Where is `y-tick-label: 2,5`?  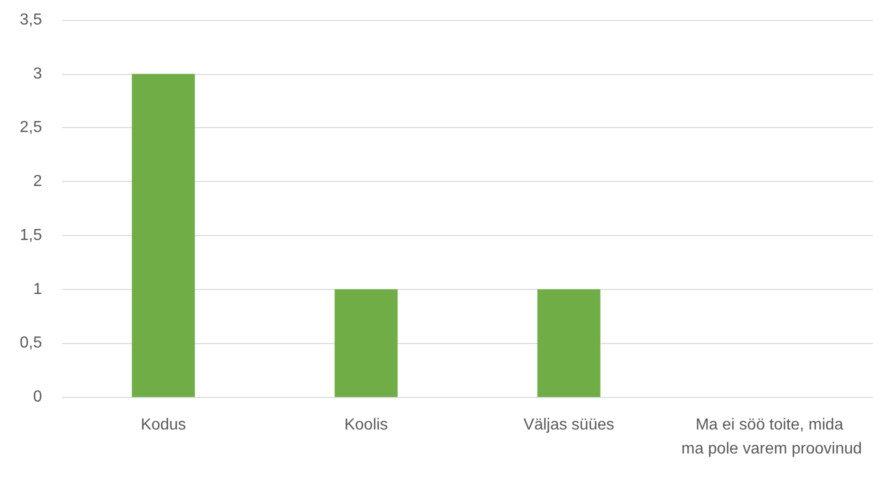 y-tick-label: 2,5 is located at coordinates (31, 127).